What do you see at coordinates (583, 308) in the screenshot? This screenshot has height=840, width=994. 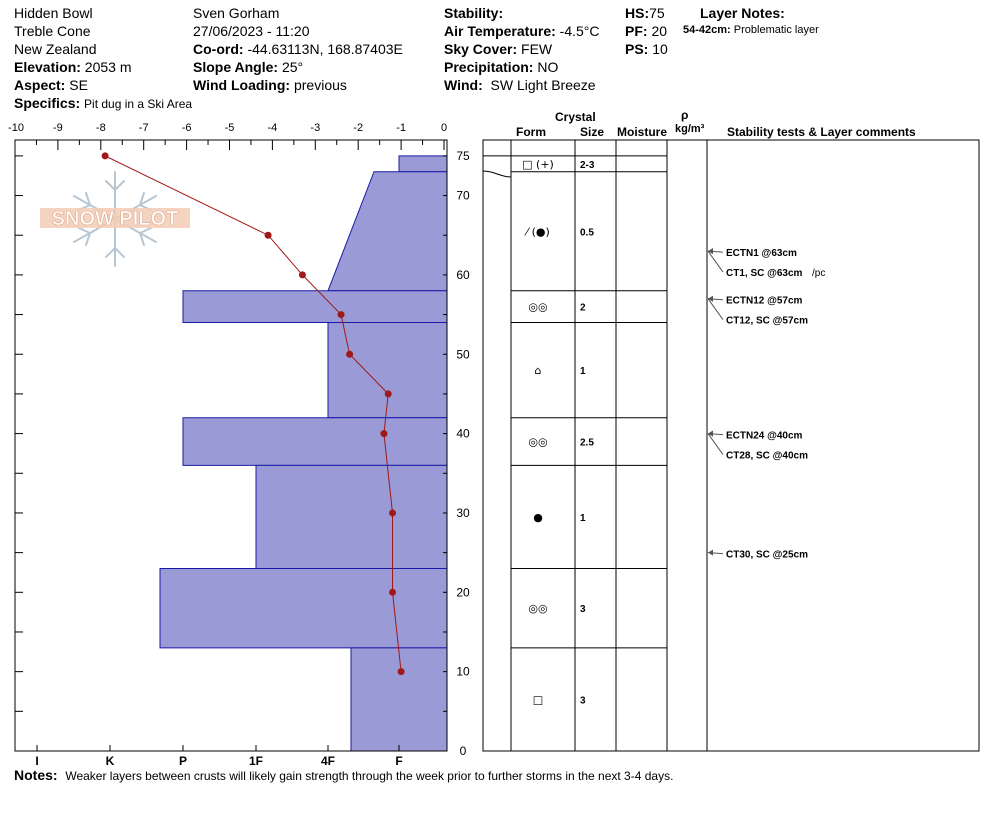 I see `grain-size-2: 2` at bounding box center [583, 308].